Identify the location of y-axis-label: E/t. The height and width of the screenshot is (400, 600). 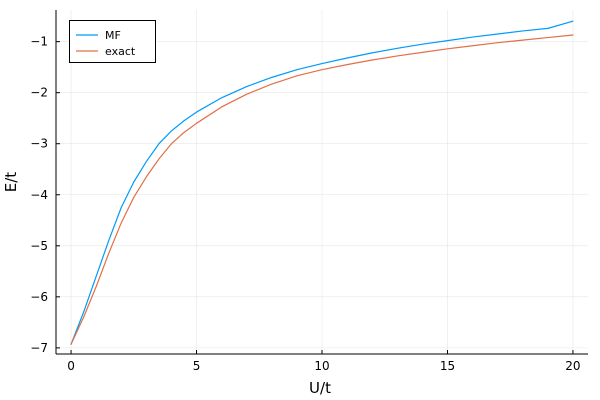
(11, 182).